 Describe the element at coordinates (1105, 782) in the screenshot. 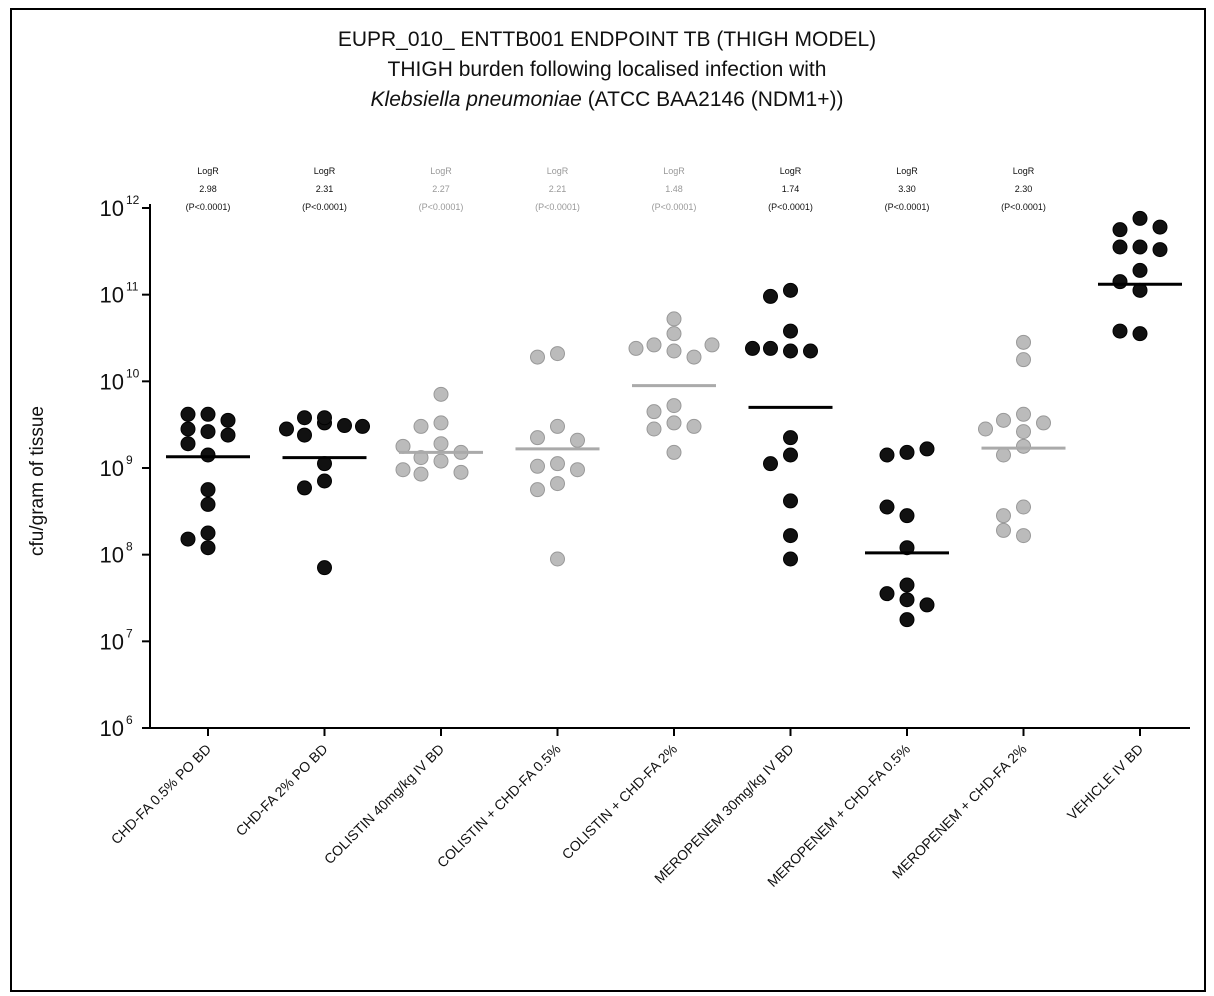

I see `x-category-label: VEHICLE IV BD` at that location.